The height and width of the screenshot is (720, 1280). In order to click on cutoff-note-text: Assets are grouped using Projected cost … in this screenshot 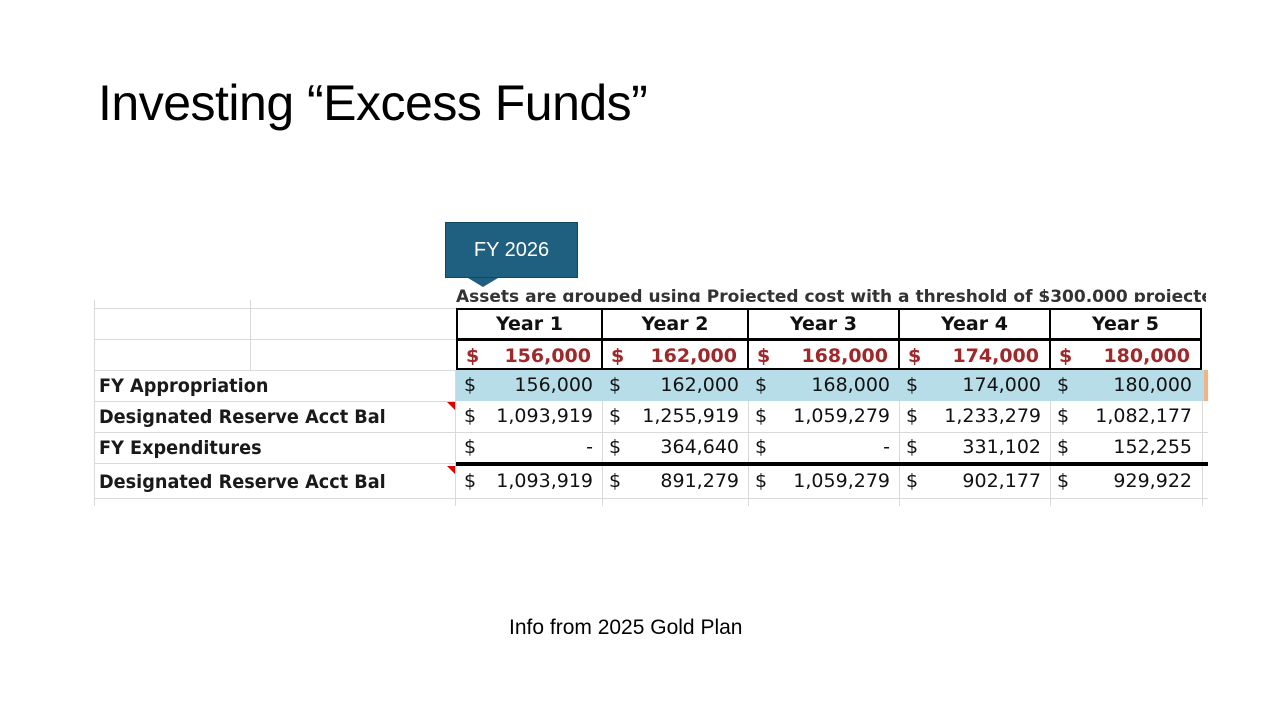, I will do `click(831, 295)`.